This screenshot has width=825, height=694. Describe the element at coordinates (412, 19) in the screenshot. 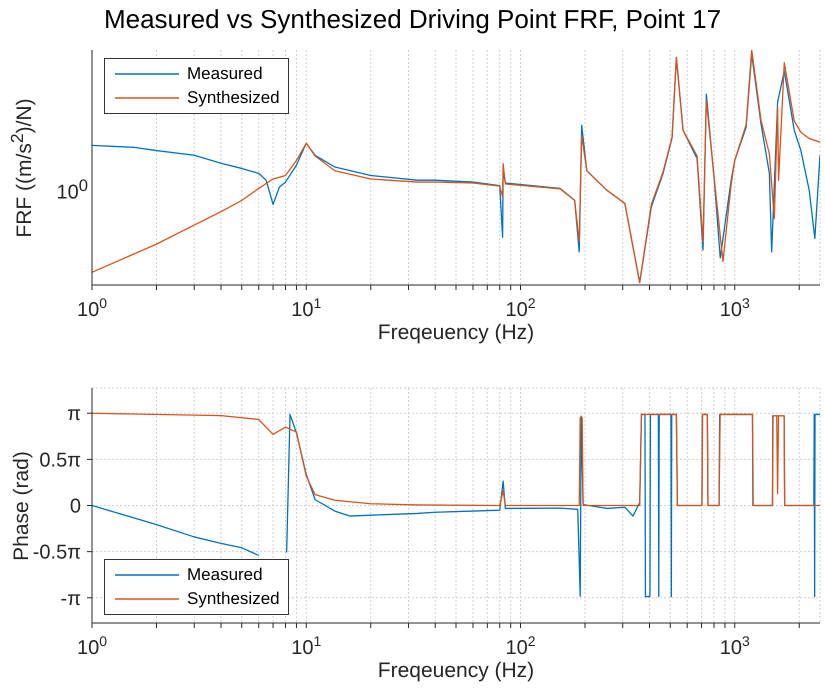

I see `chart-title: Measured vs Synthesized Driving Point FRF, Point 17` at that location.